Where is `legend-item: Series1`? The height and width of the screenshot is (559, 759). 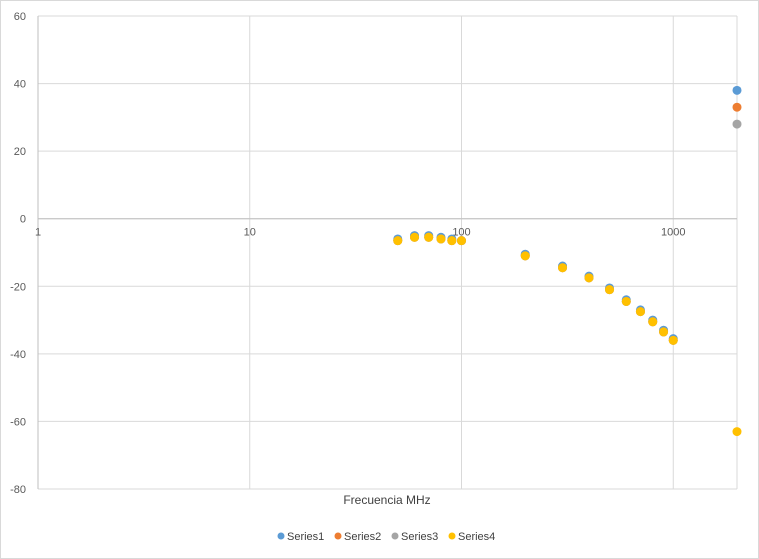 legend-item: Series1 is located at coordinates (300, 537).